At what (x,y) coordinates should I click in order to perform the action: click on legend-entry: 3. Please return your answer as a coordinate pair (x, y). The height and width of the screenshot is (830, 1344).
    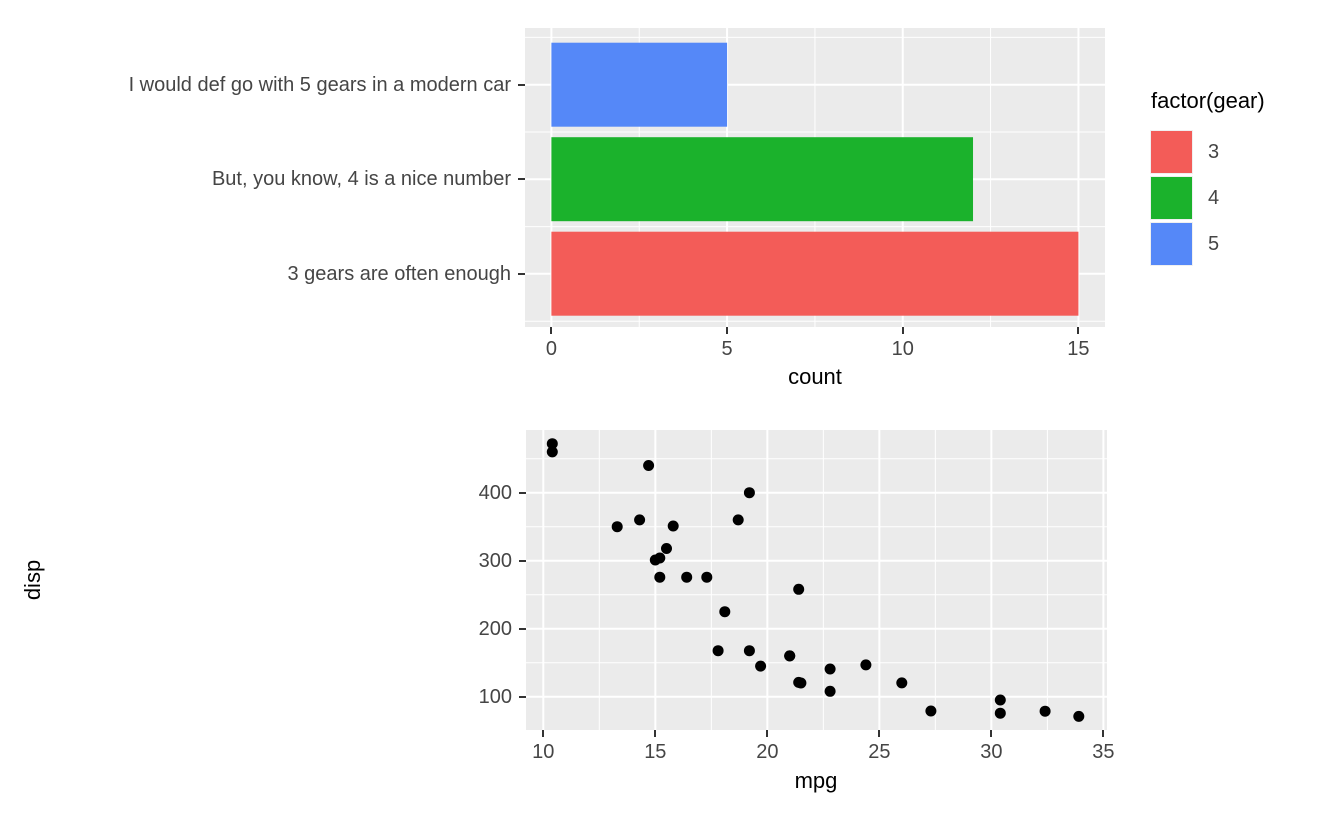
    Looking at the image, I should click on (1210, 152).